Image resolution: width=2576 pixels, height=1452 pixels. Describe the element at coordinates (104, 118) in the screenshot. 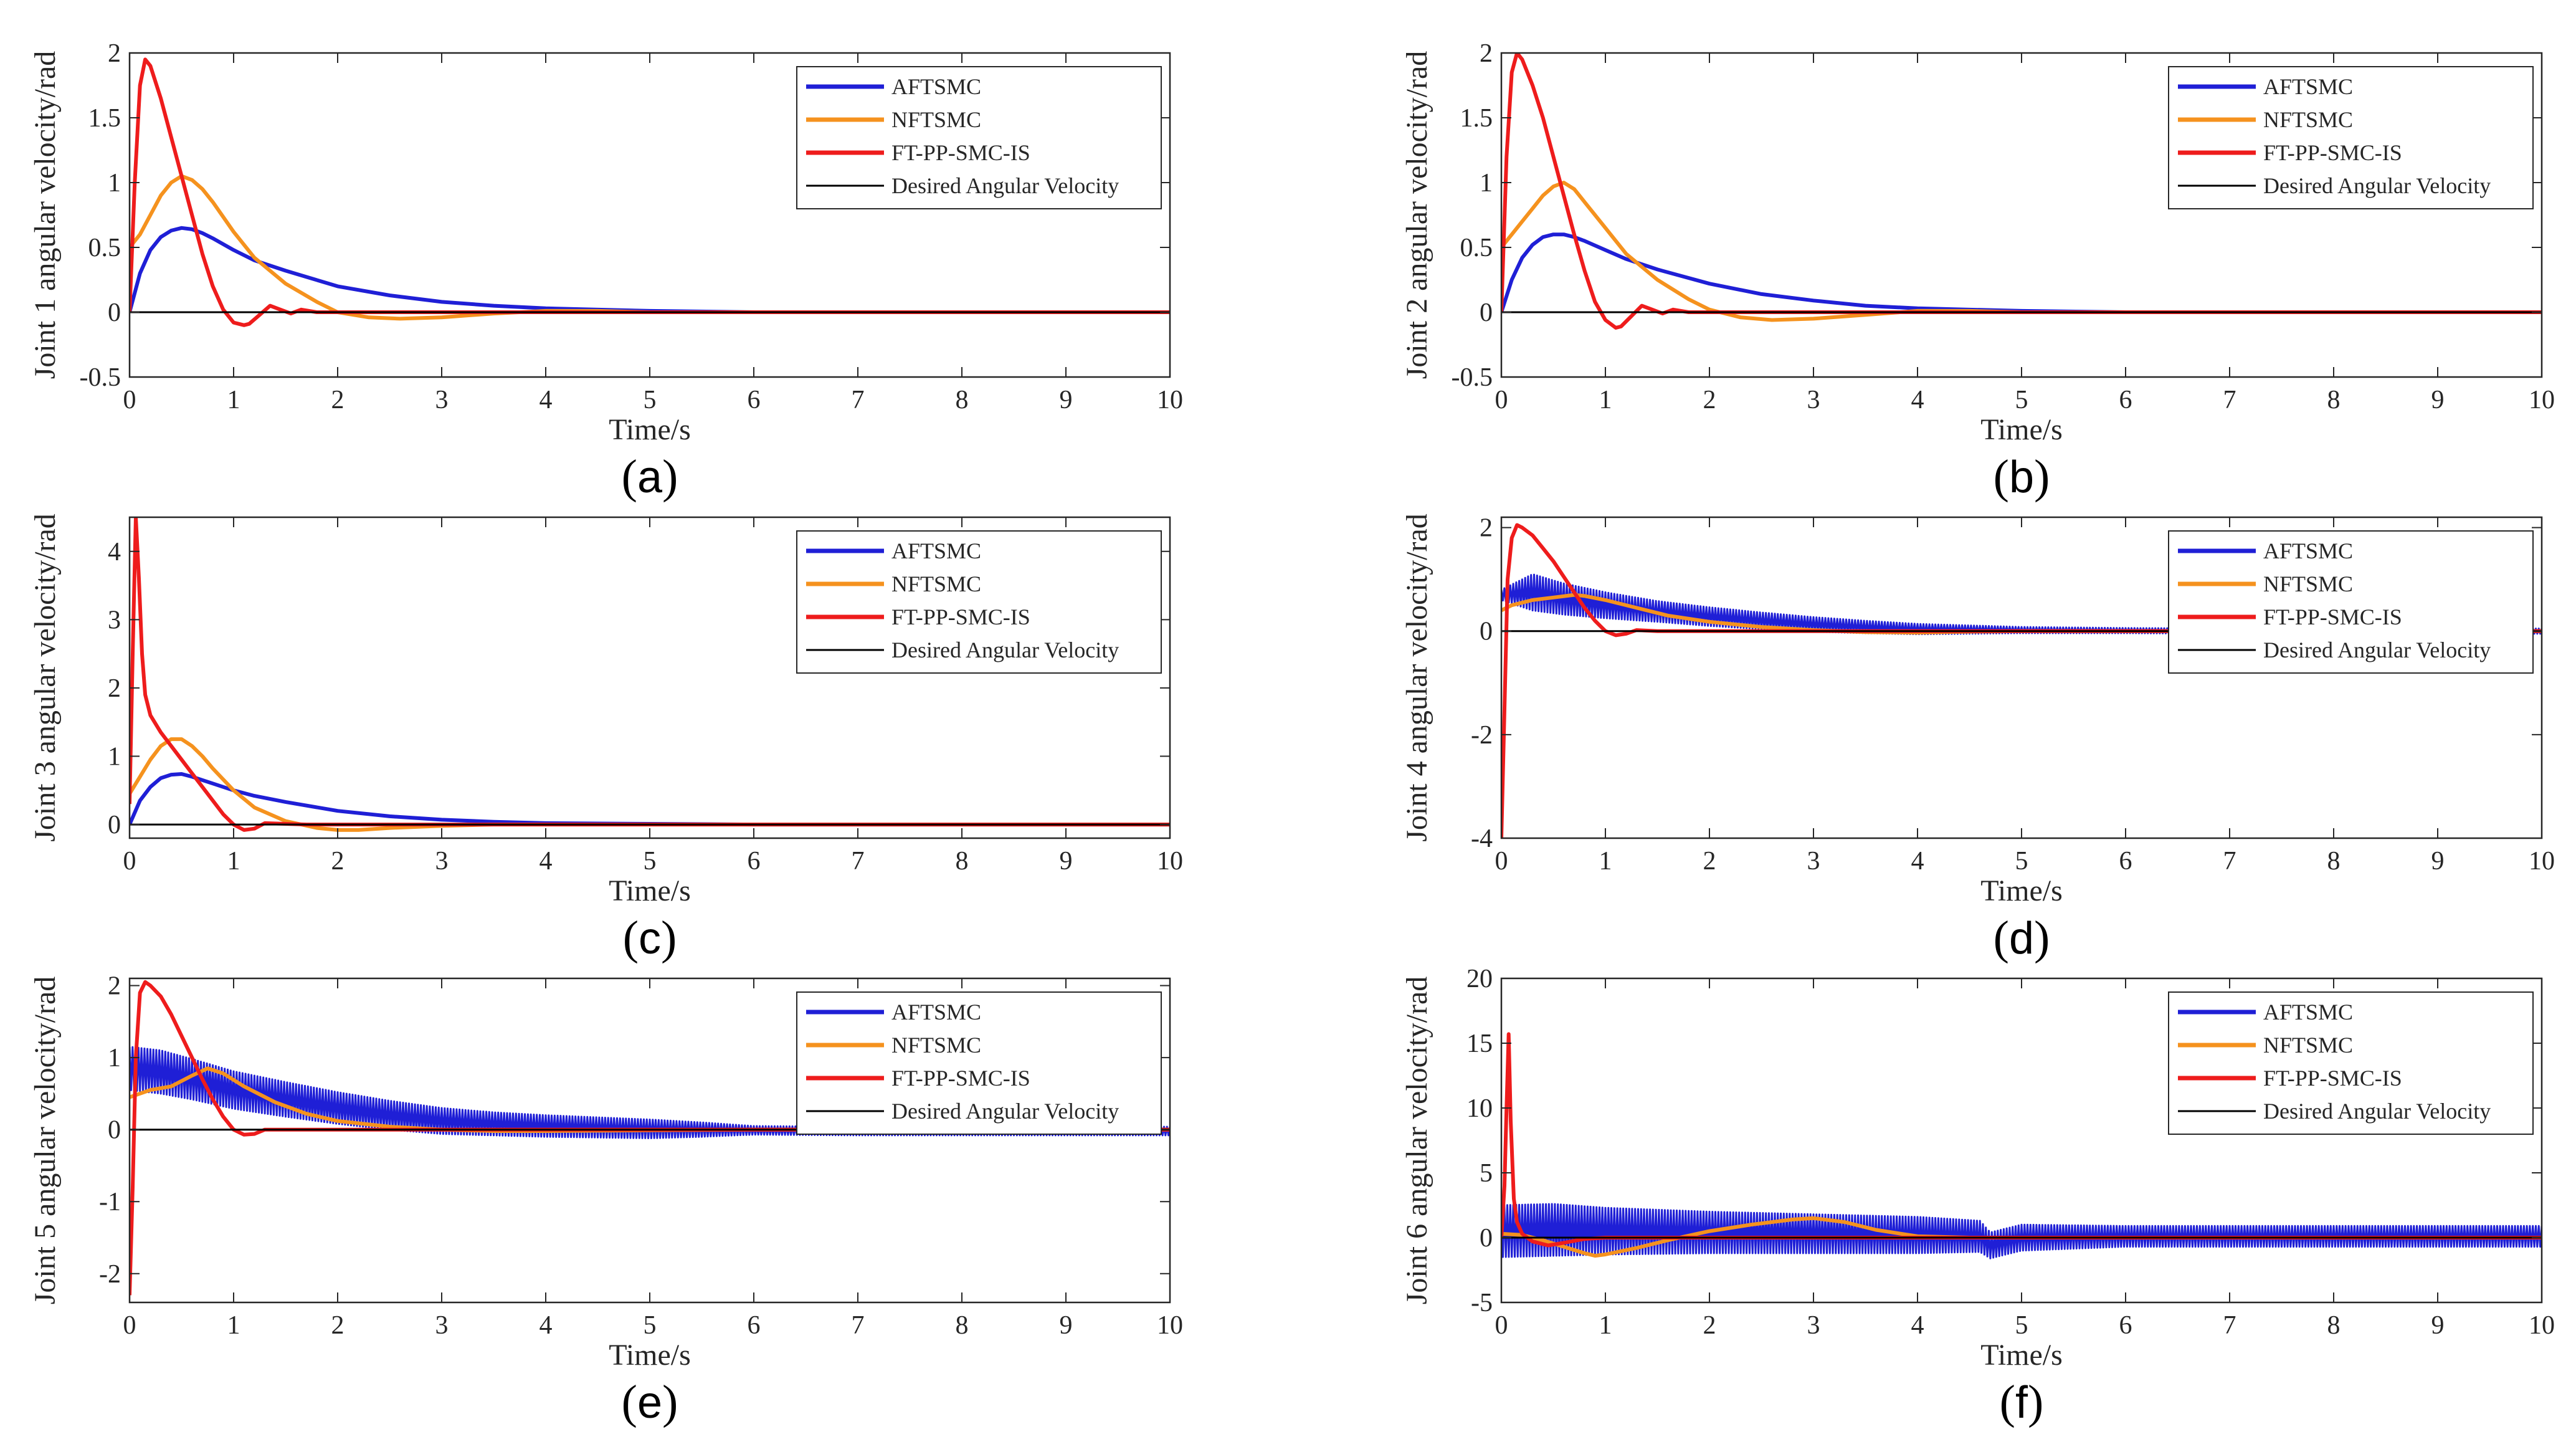

I see `y-tick-label: 1.5` at that location.